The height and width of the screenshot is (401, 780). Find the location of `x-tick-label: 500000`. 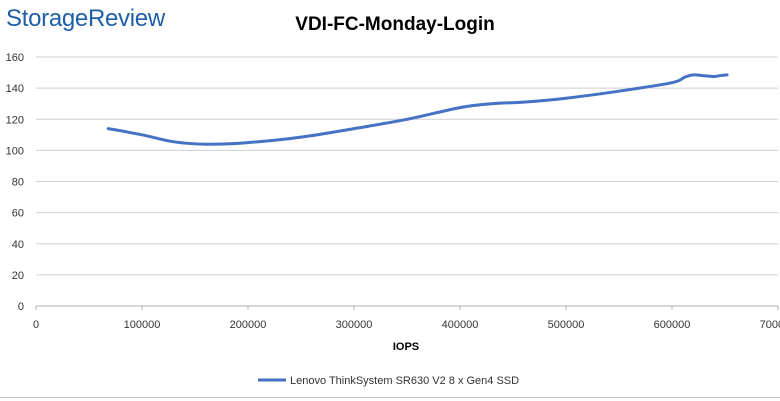

x-tick-label: 500000 is located at coordinates (566, 325).